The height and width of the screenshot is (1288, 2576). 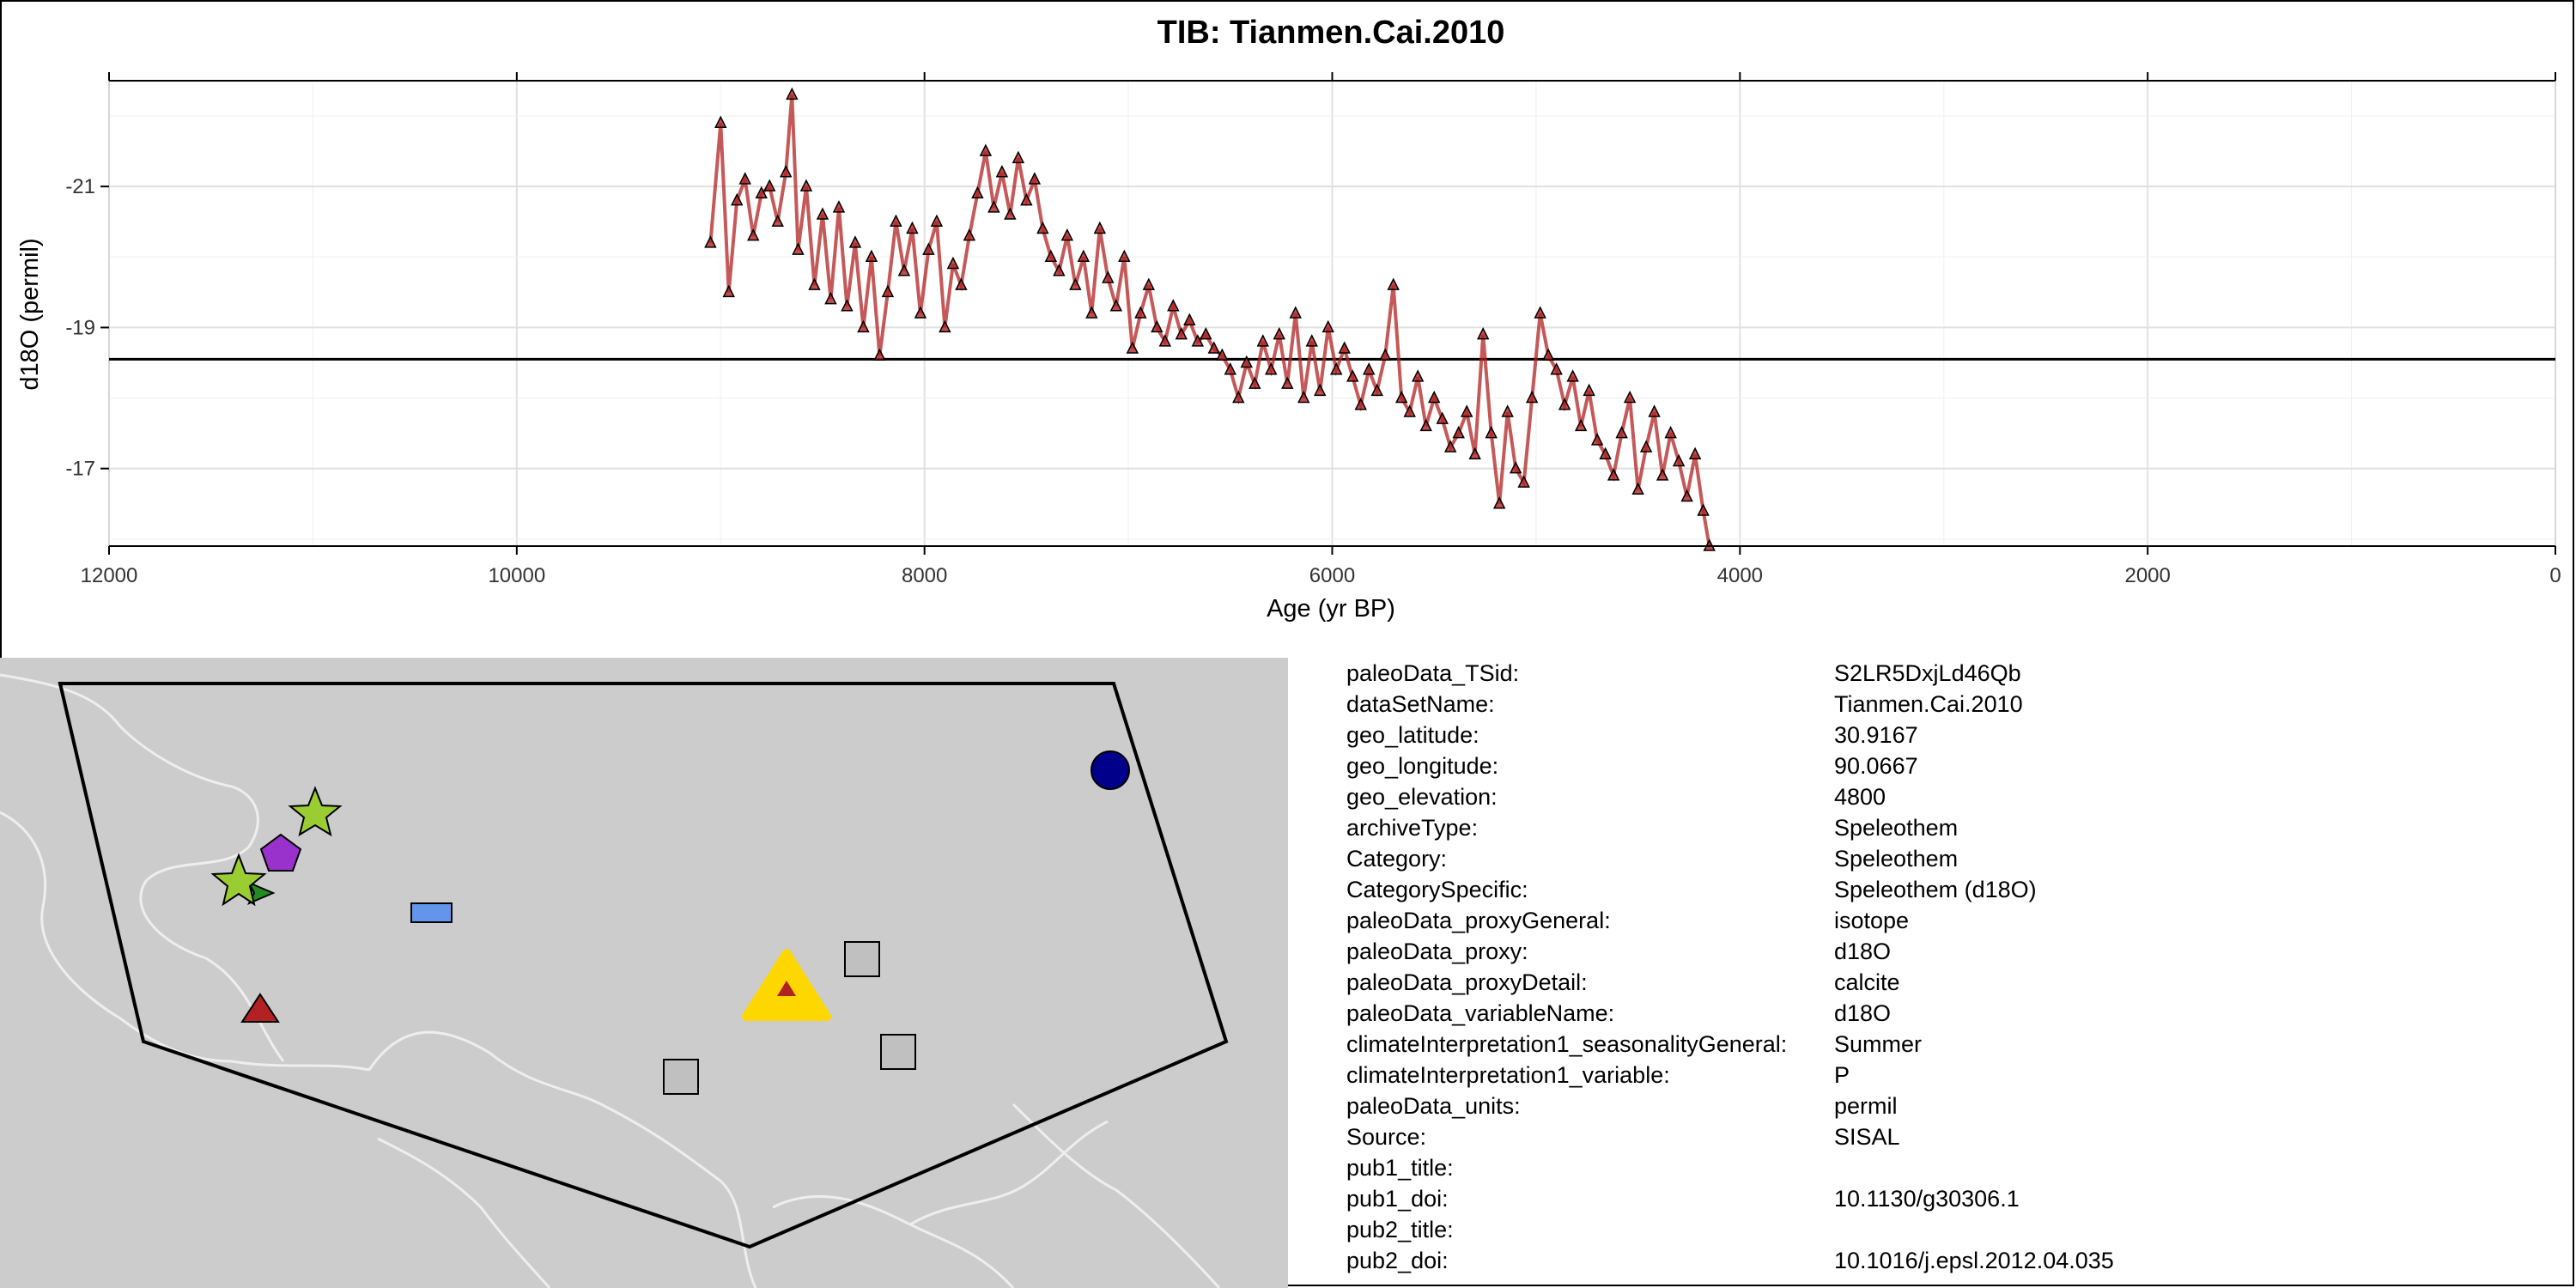 What do you see at coordinates (1437, 951) in the screenshot?
I see `metadata-key: paleoData_proxy:` at bounding box center [1437, 951].